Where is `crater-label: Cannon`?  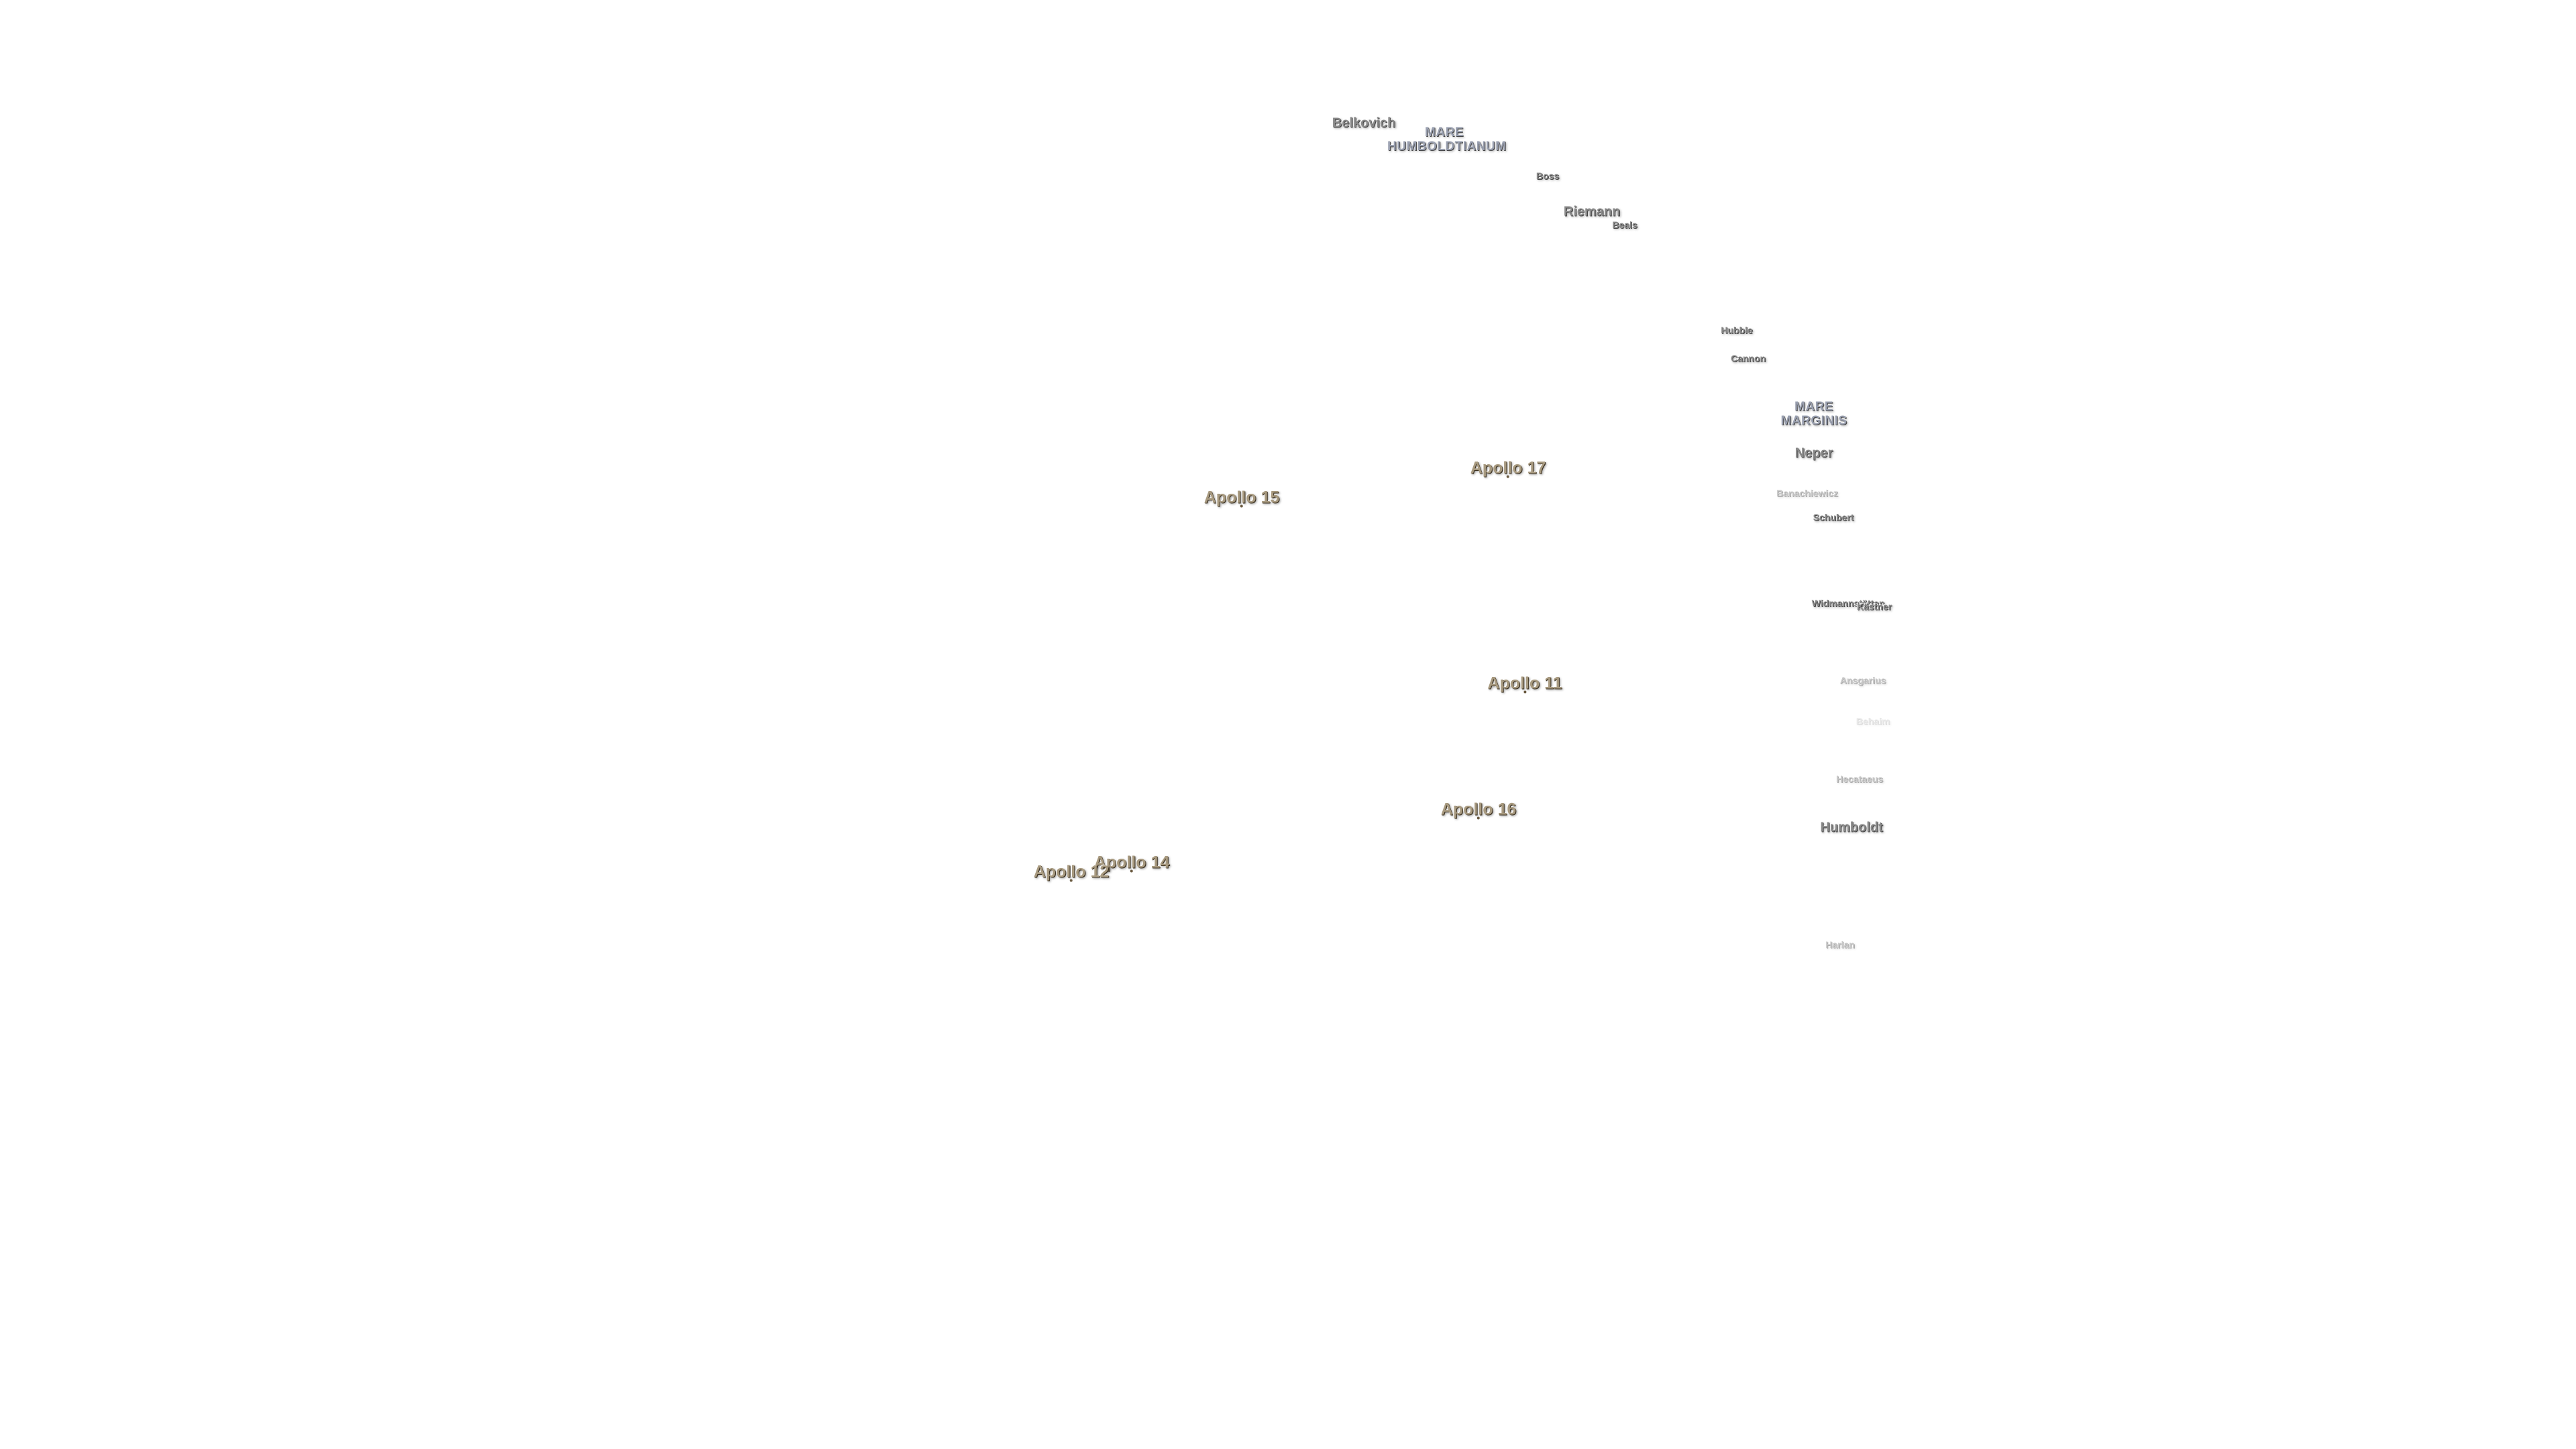
crater-label: Cannon is located at coordinates (1748, 358).